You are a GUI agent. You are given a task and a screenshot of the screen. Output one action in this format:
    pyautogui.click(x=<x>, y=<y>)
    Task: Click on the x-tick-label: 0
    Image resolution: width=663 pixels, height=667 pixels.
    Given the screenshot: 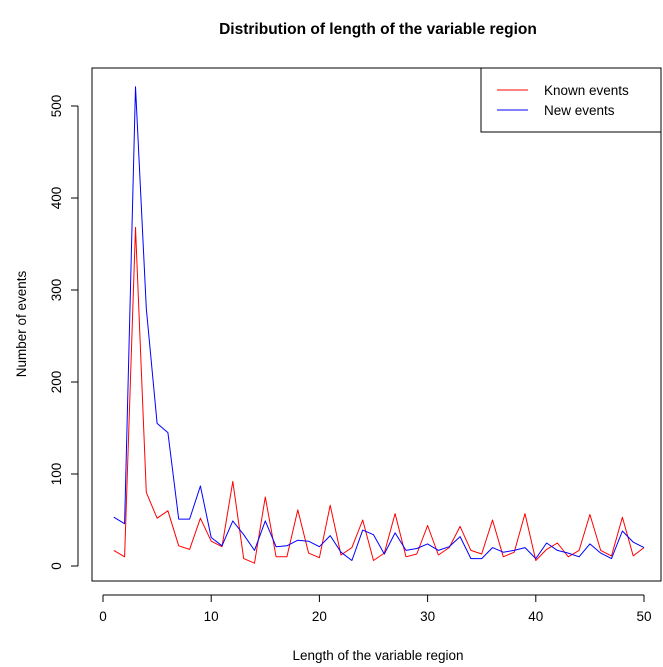 What is the action you would take?
    pyautogui.click(x=103, y=616)
    